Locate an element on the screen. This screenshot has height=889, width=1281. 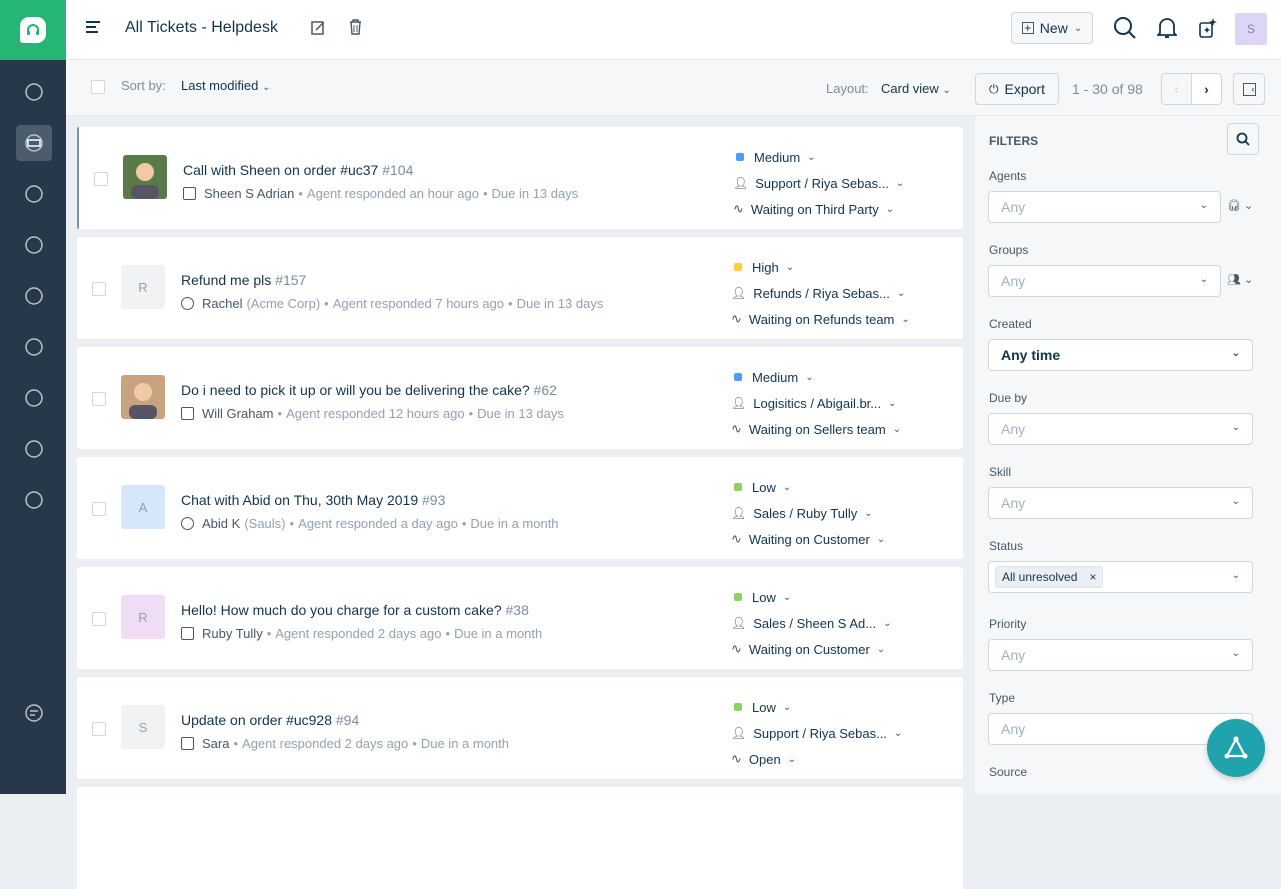
prev-page-button: ‹ is located at coordinates (1176, 89).